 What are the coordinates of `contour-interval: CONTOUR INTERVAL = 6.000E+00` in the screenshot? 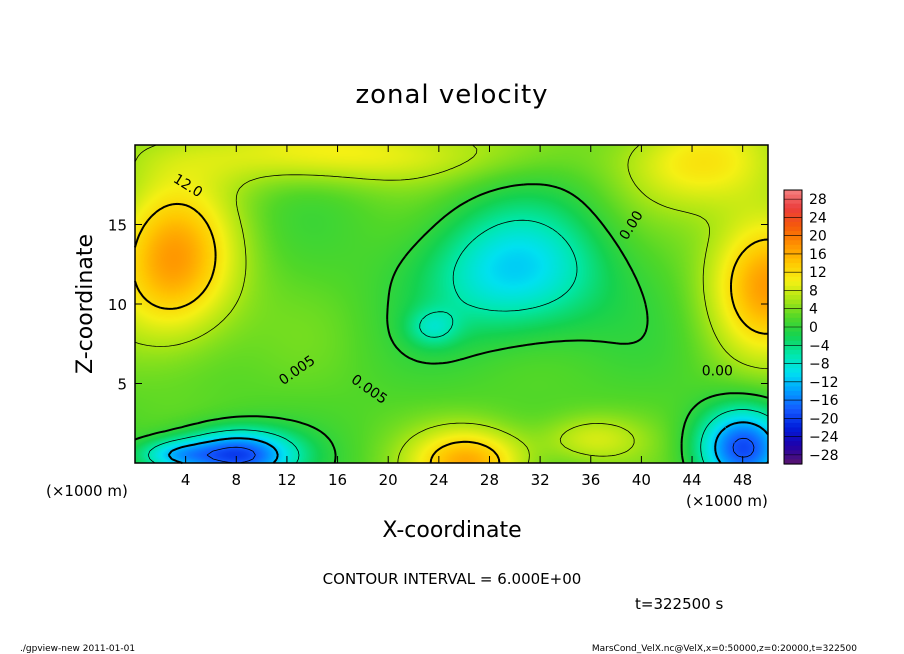 It's located at (452, 579).